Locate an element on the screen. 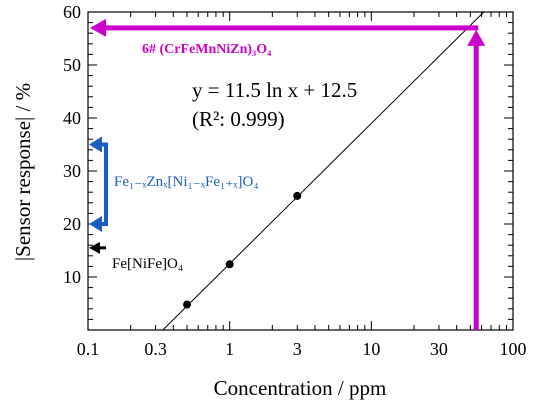  y-axis-title: |Sensor response| / % is located at coordinates (23, 172).